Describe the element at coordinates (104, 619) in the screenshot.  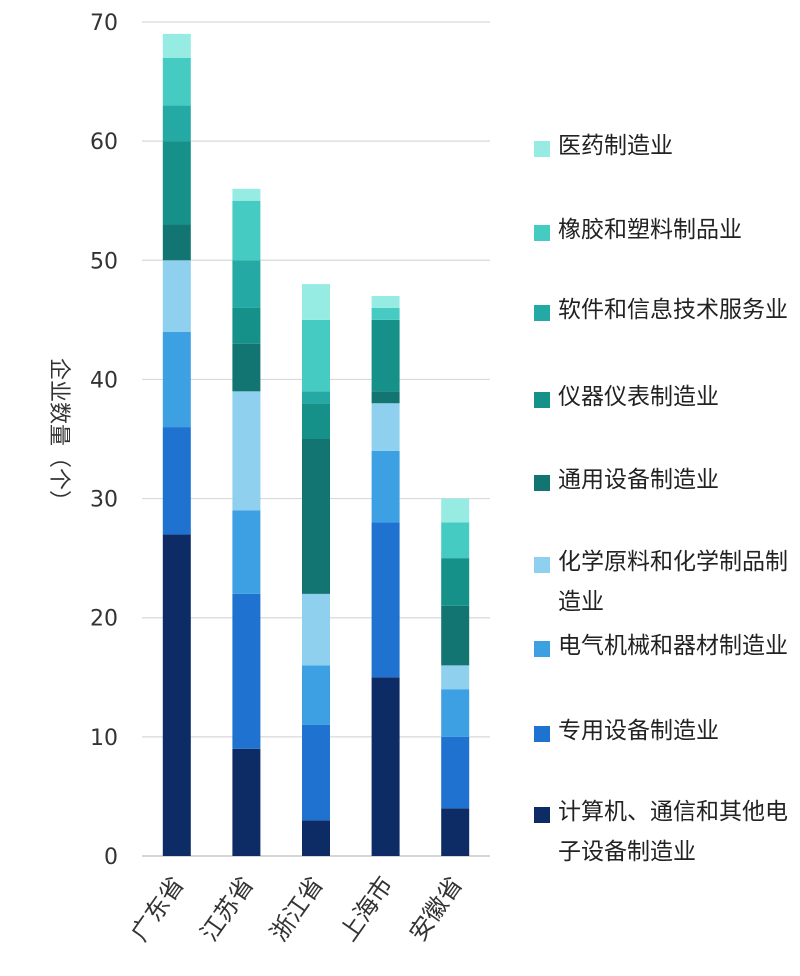
I see `y-tick-label: 20` at that location.